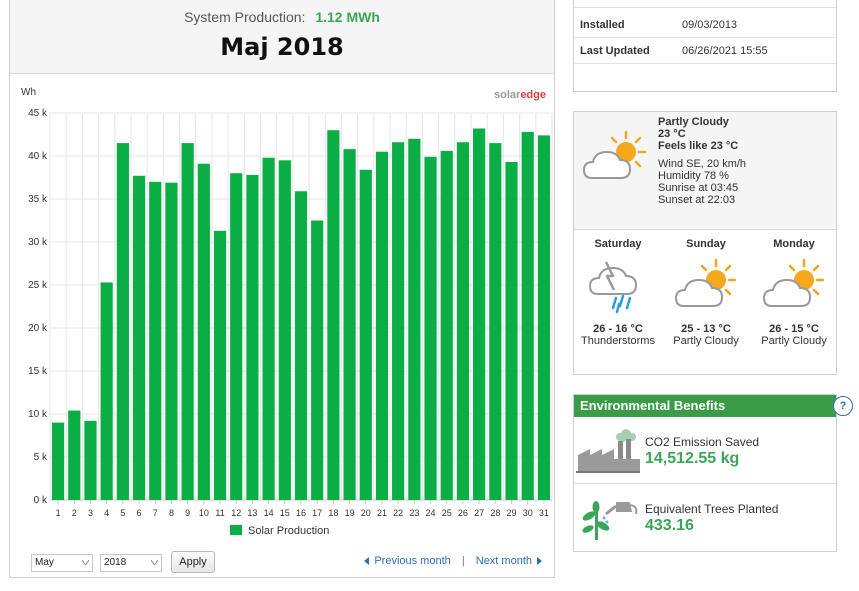  What do you see at coordinates (155, 513) in the screenshot?
I see `x-tick-label: 7` at bounding box center [155, 513].